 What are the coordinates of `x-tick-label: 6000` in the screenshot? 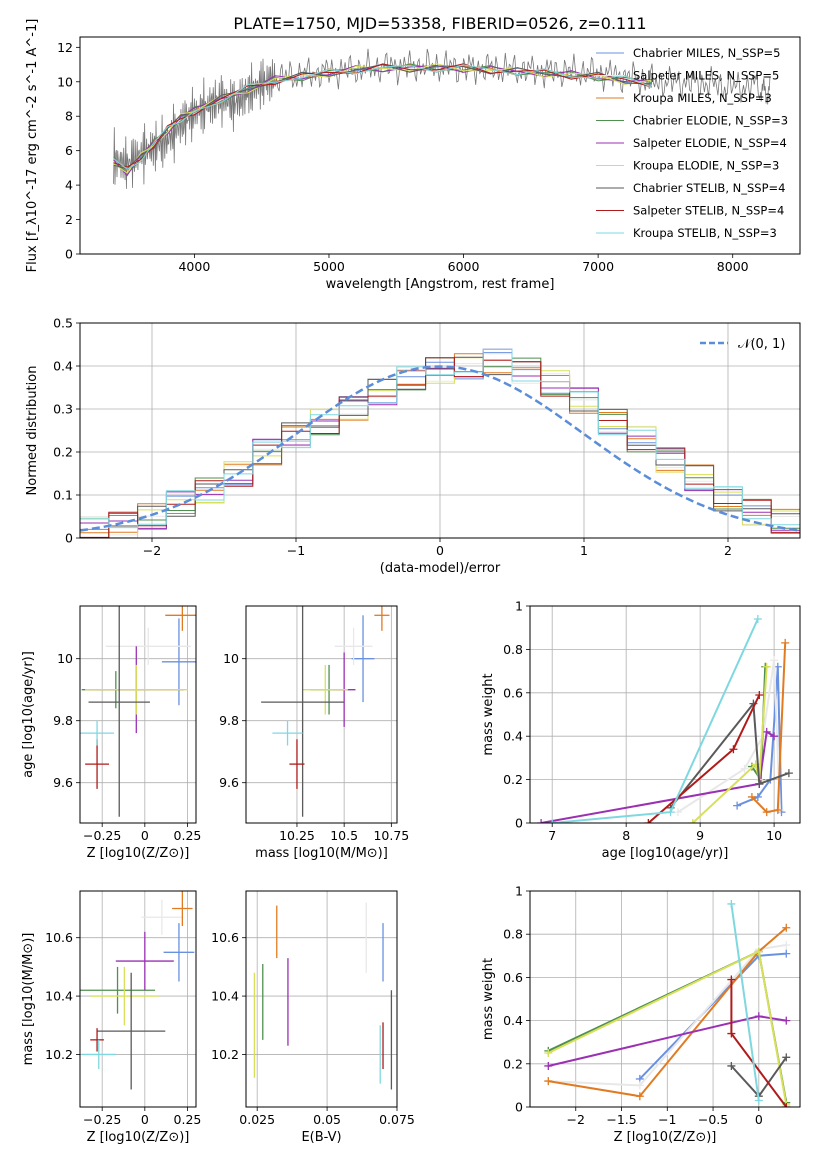 It's located at (464, 266).